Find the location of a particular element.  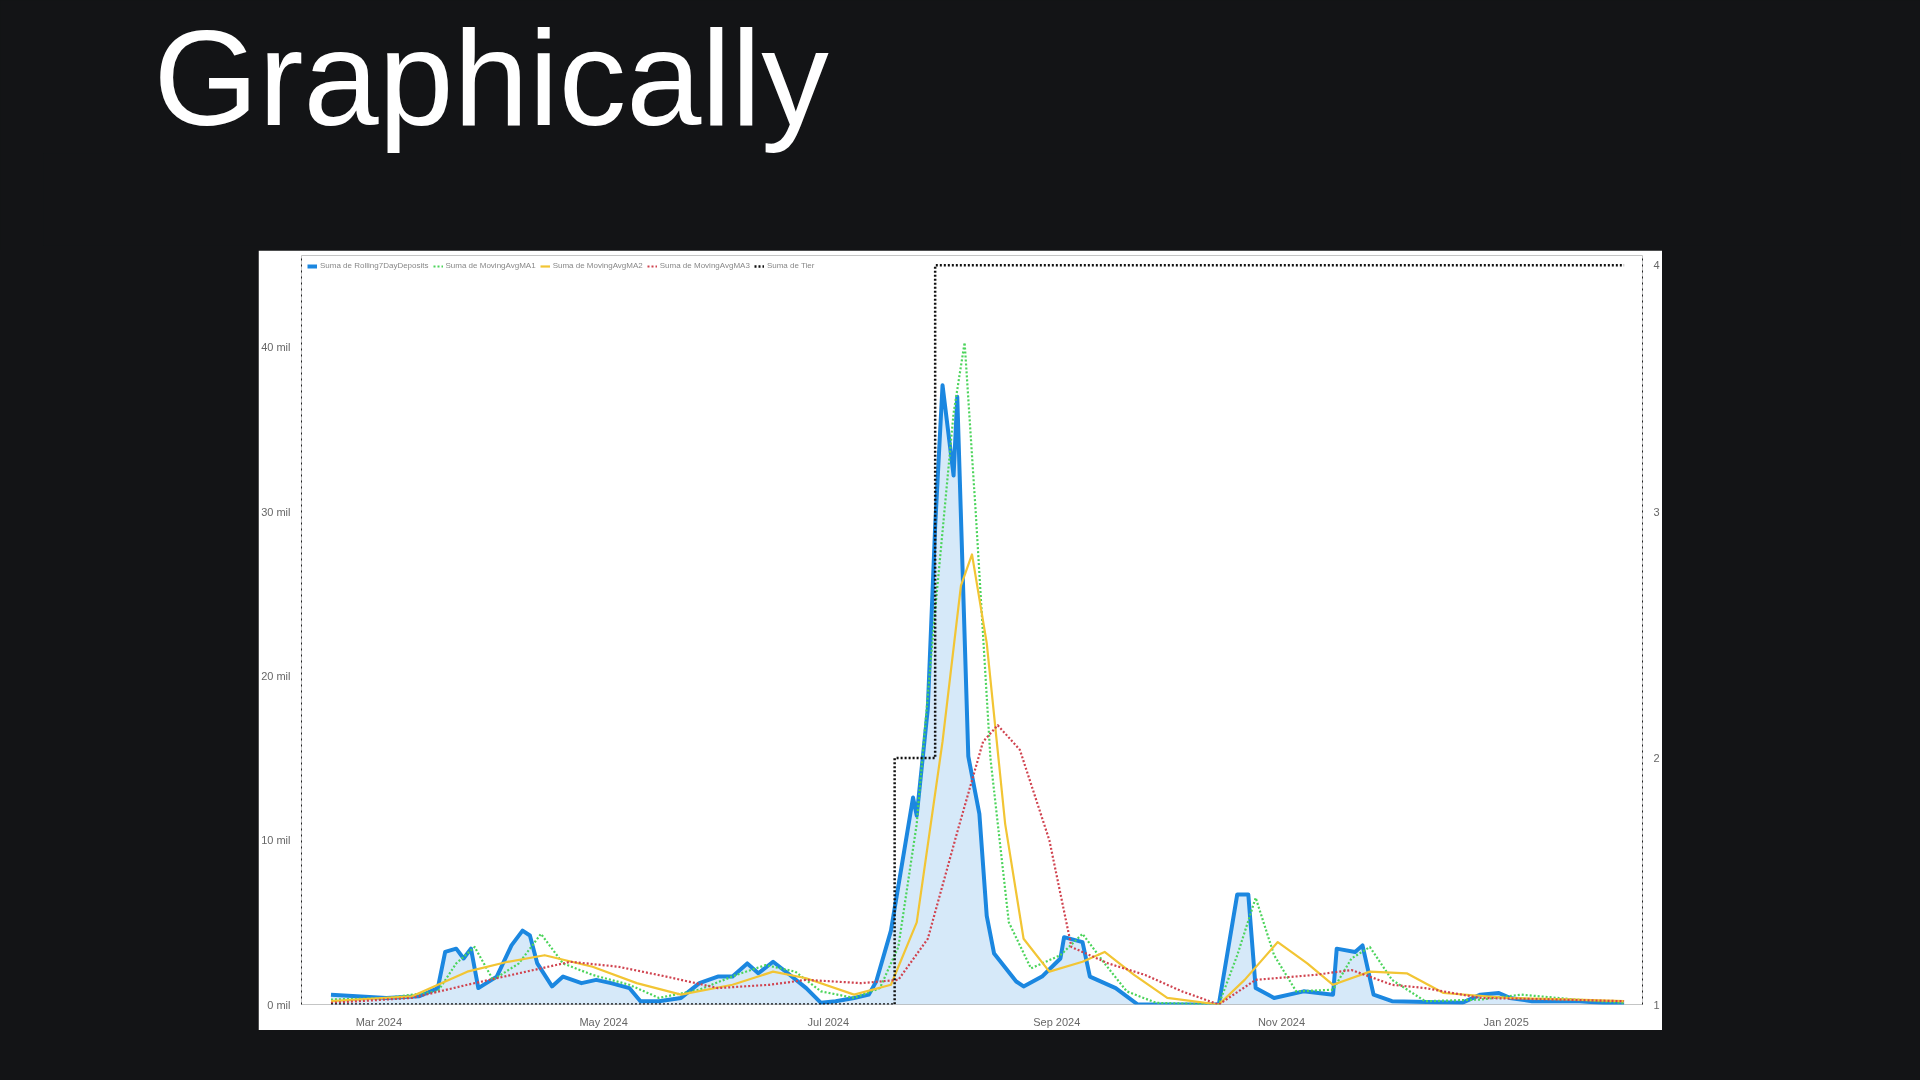

y-tick-label: 0 mil is located at coordinates (279, 1004).